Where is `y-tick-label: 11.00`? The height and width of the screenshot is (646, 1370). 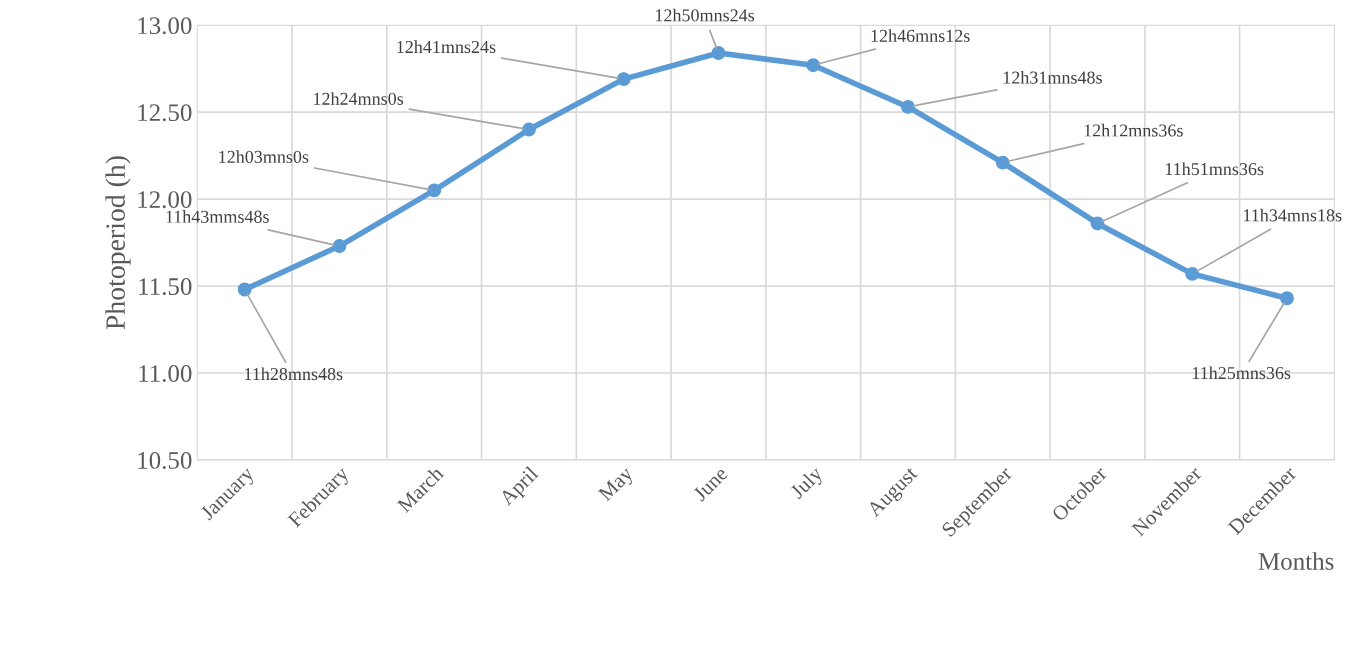
y-tick-label: 11.00 is located at coordinates (165, 374).